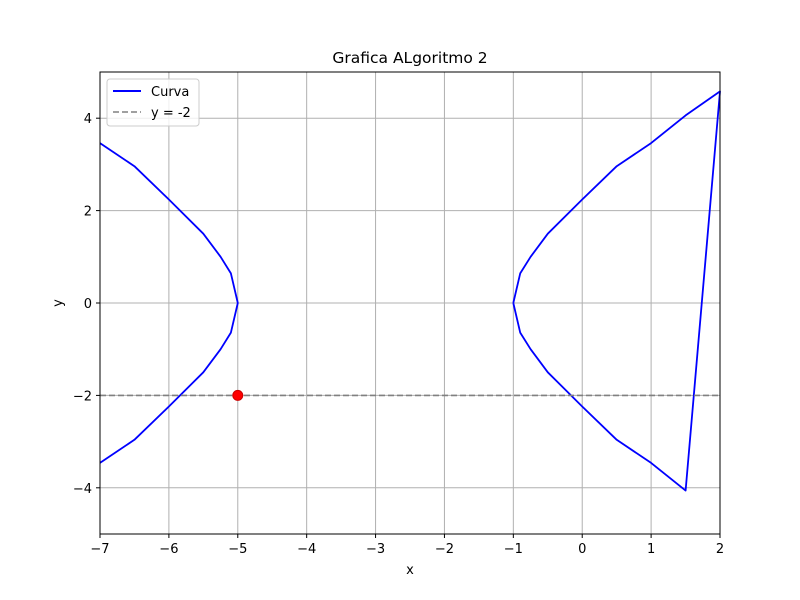 This screenshot has width=800, height=600. What do you see at coordinates (58, 303) in the screenshot?
I see `y-axis-label: y` at bounding box center [58, 303].